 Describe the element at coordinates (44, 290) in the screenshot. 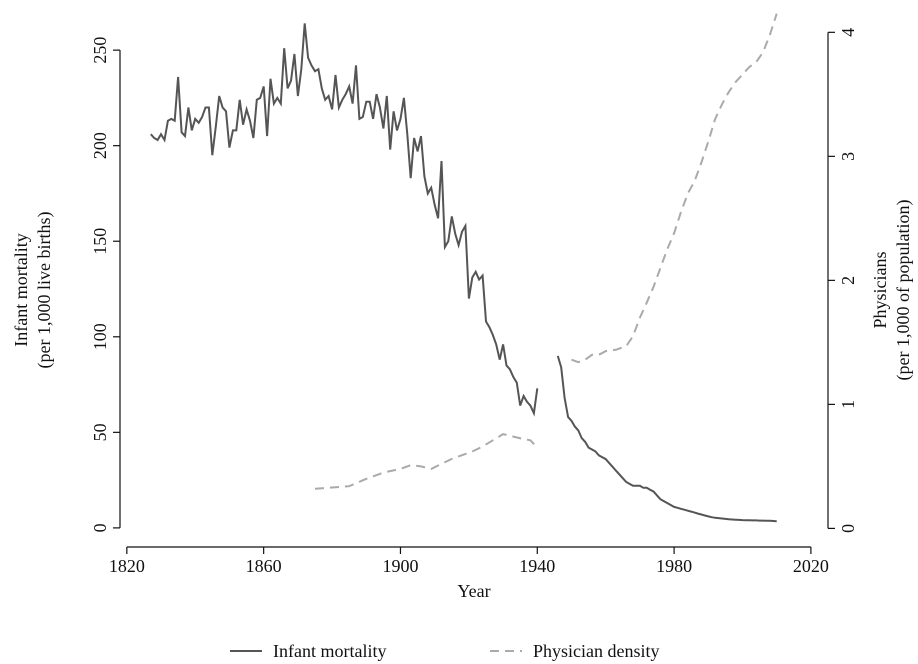

I see `y-axis-title: (per 1,000 live births)` at that location.